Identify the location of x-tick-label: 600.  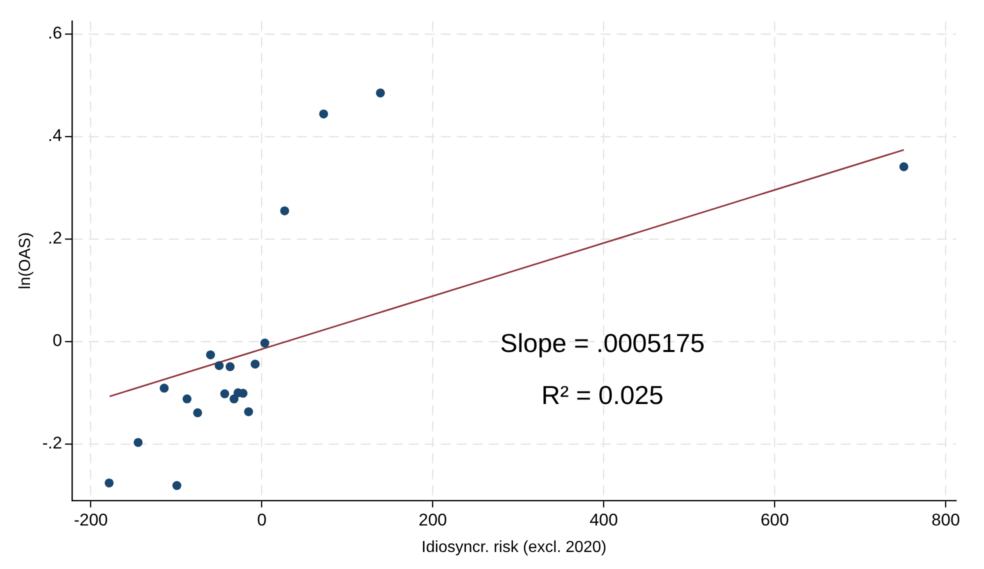
(774, 520).